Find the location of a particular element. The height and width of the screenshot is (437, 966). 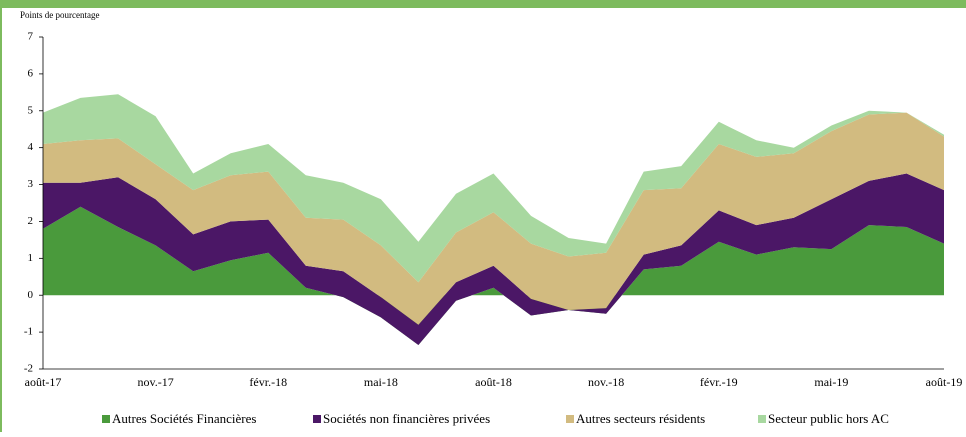

y-tick-label: 5 is located at coordinates (31, 110).